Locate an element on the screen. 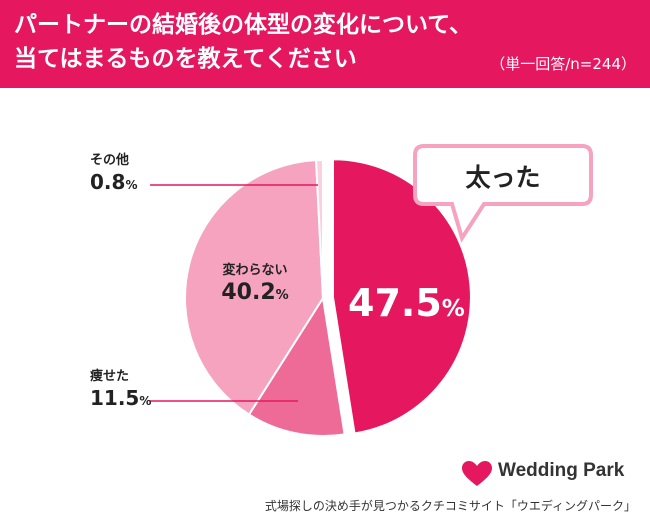 The image size is (650, 526). slice-label-lost-weight: 痩せた 11.5% is located at coordinates (120, 390).